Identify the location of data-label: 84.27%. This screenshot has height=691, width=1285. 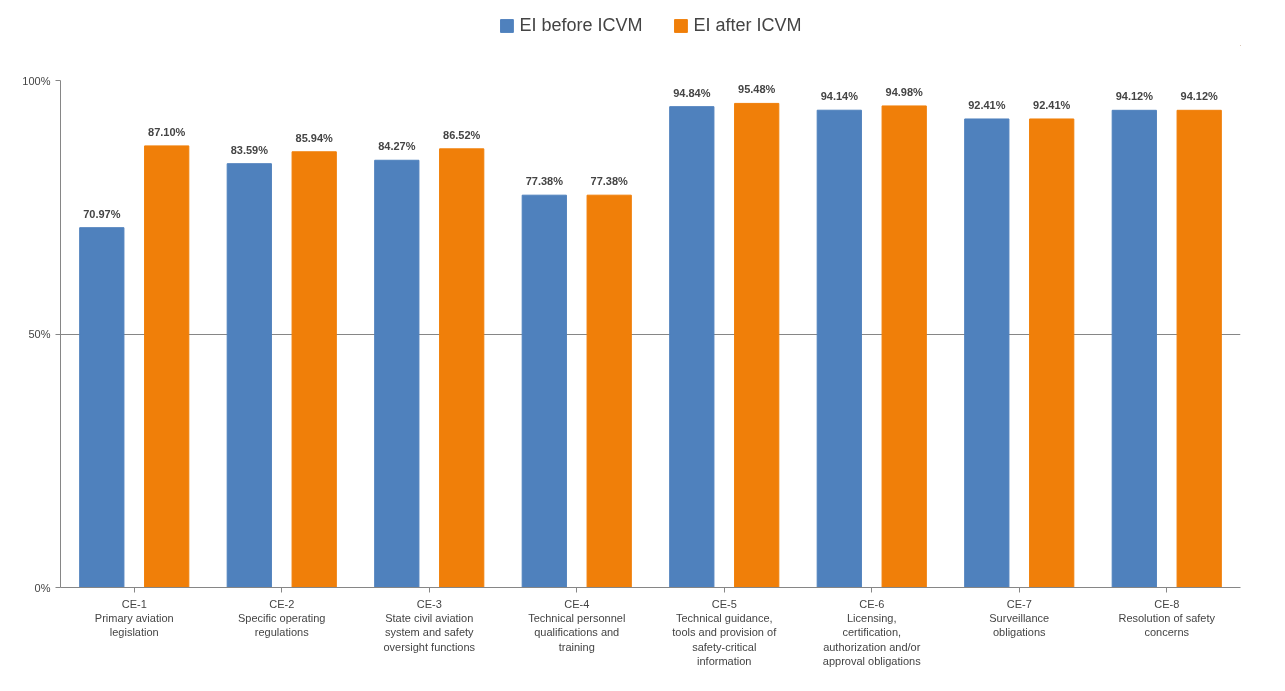
(397, 146).